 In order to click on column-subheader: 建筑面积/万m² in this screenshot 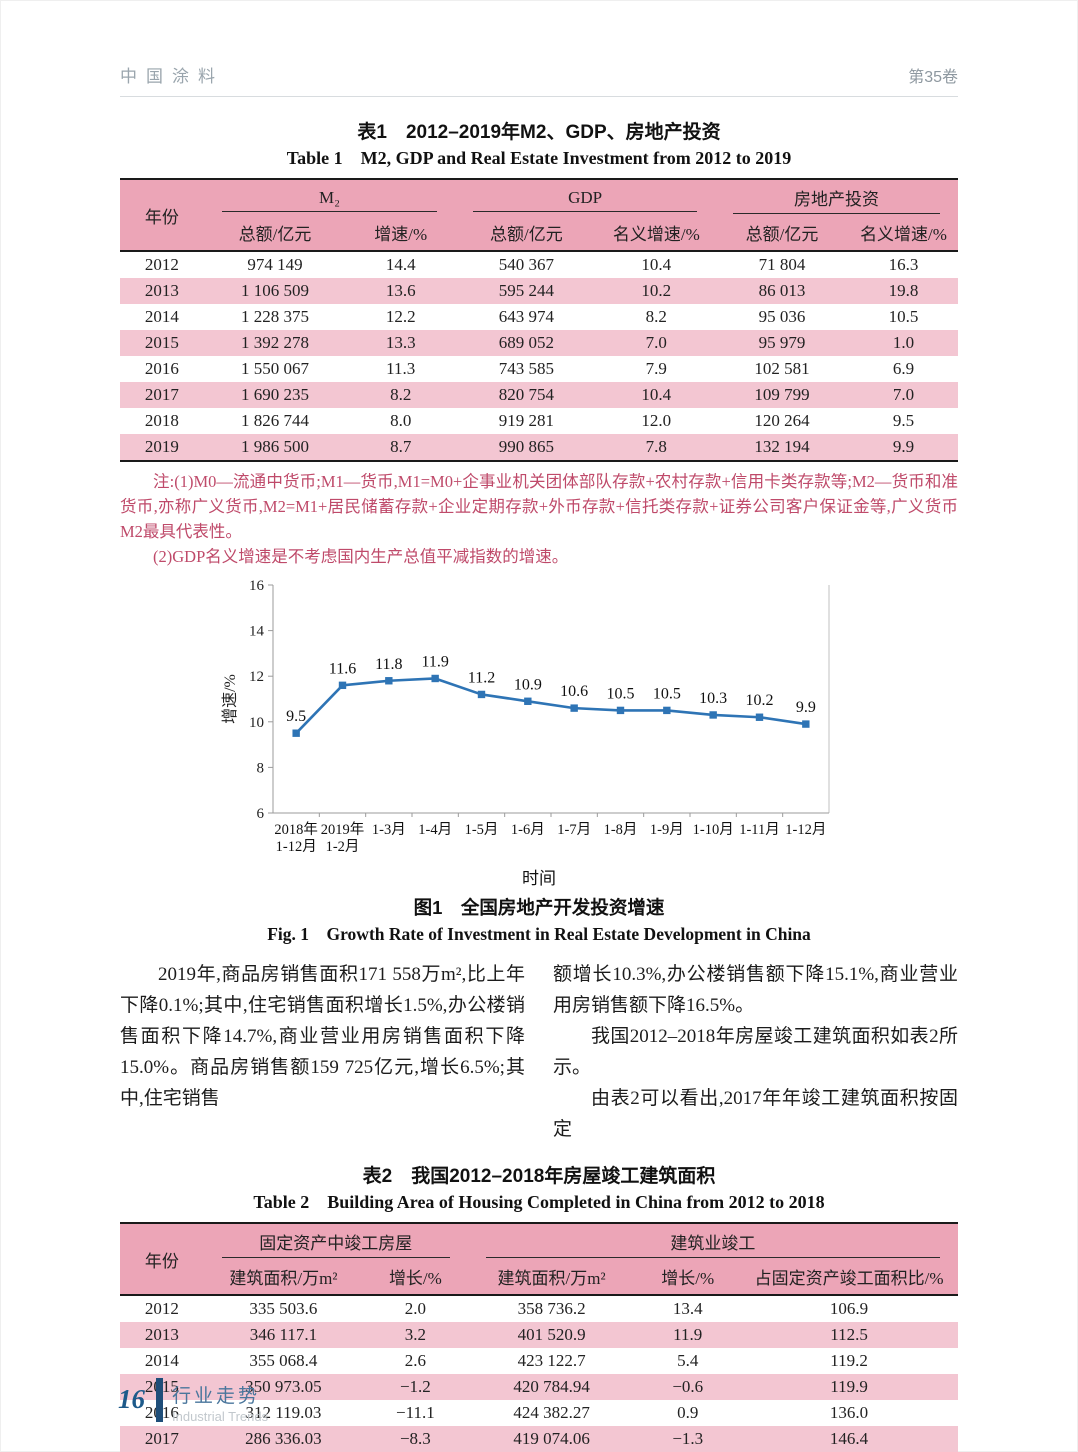, I will do `click(283, 1278)`.